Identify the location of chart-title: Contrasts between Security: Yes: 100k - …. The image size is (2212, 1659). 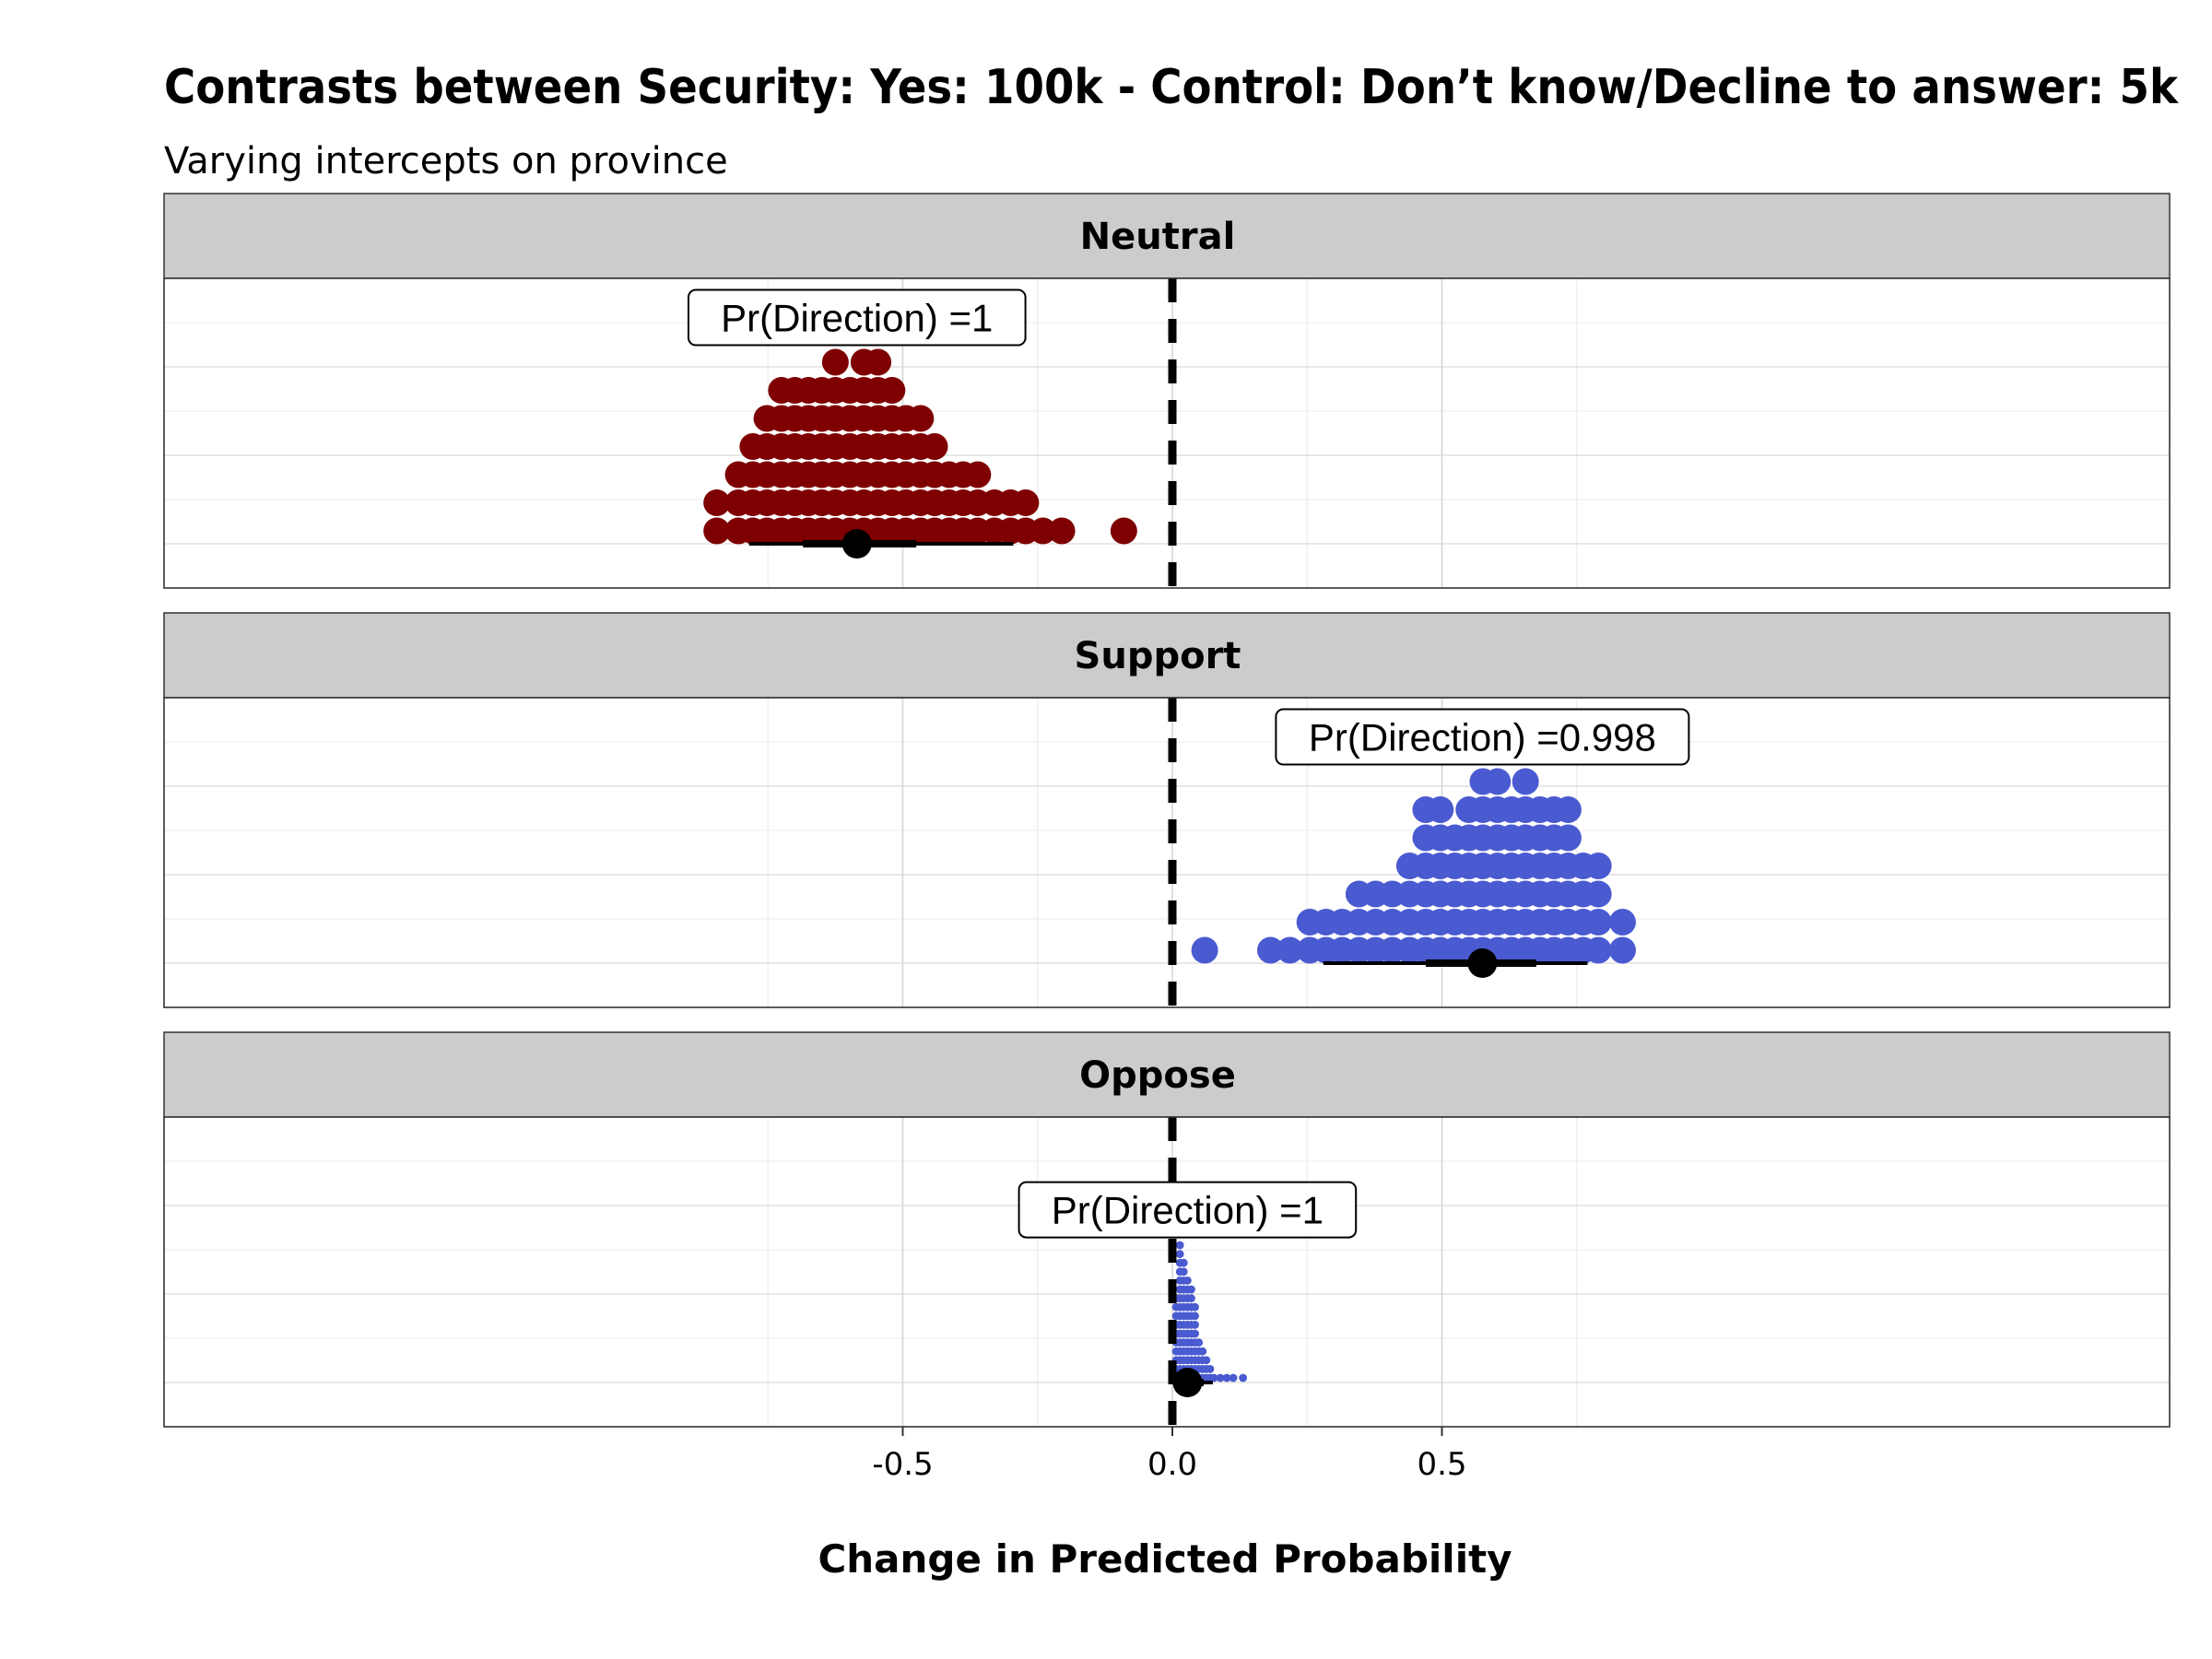
(1171, 87).